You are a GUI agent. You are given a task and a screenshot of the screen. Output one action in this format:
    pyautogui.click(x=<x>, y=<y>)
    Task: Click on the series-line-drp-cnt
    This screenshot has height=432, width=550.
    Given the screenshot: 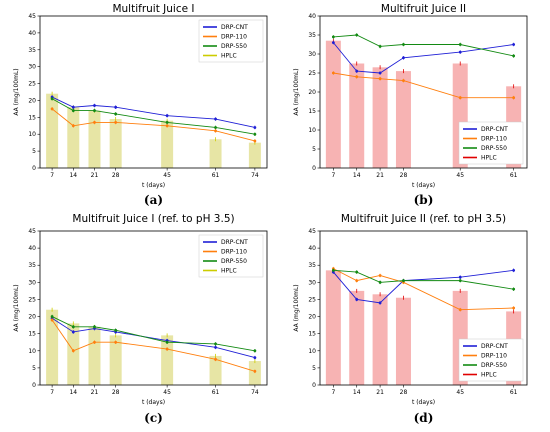 What is the action you would take?
    pyautogui.click(x=423, y=58)
    